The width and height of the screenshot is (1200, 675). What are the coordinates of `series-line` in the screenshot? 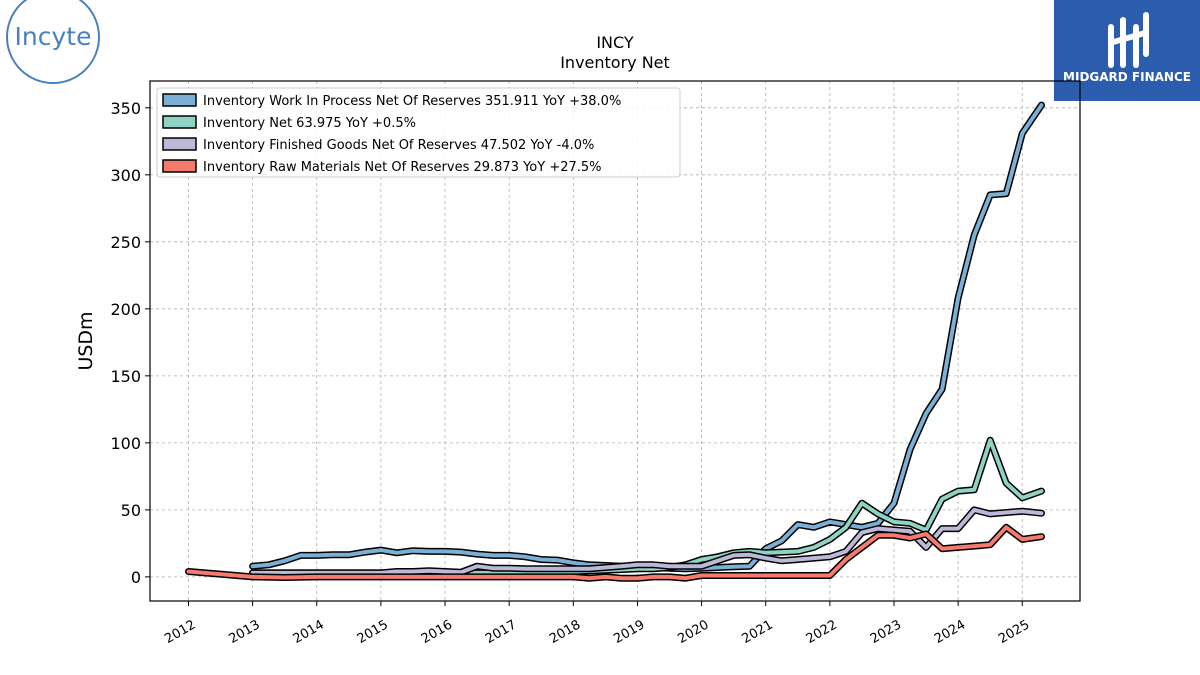 It's located at (615, 553).